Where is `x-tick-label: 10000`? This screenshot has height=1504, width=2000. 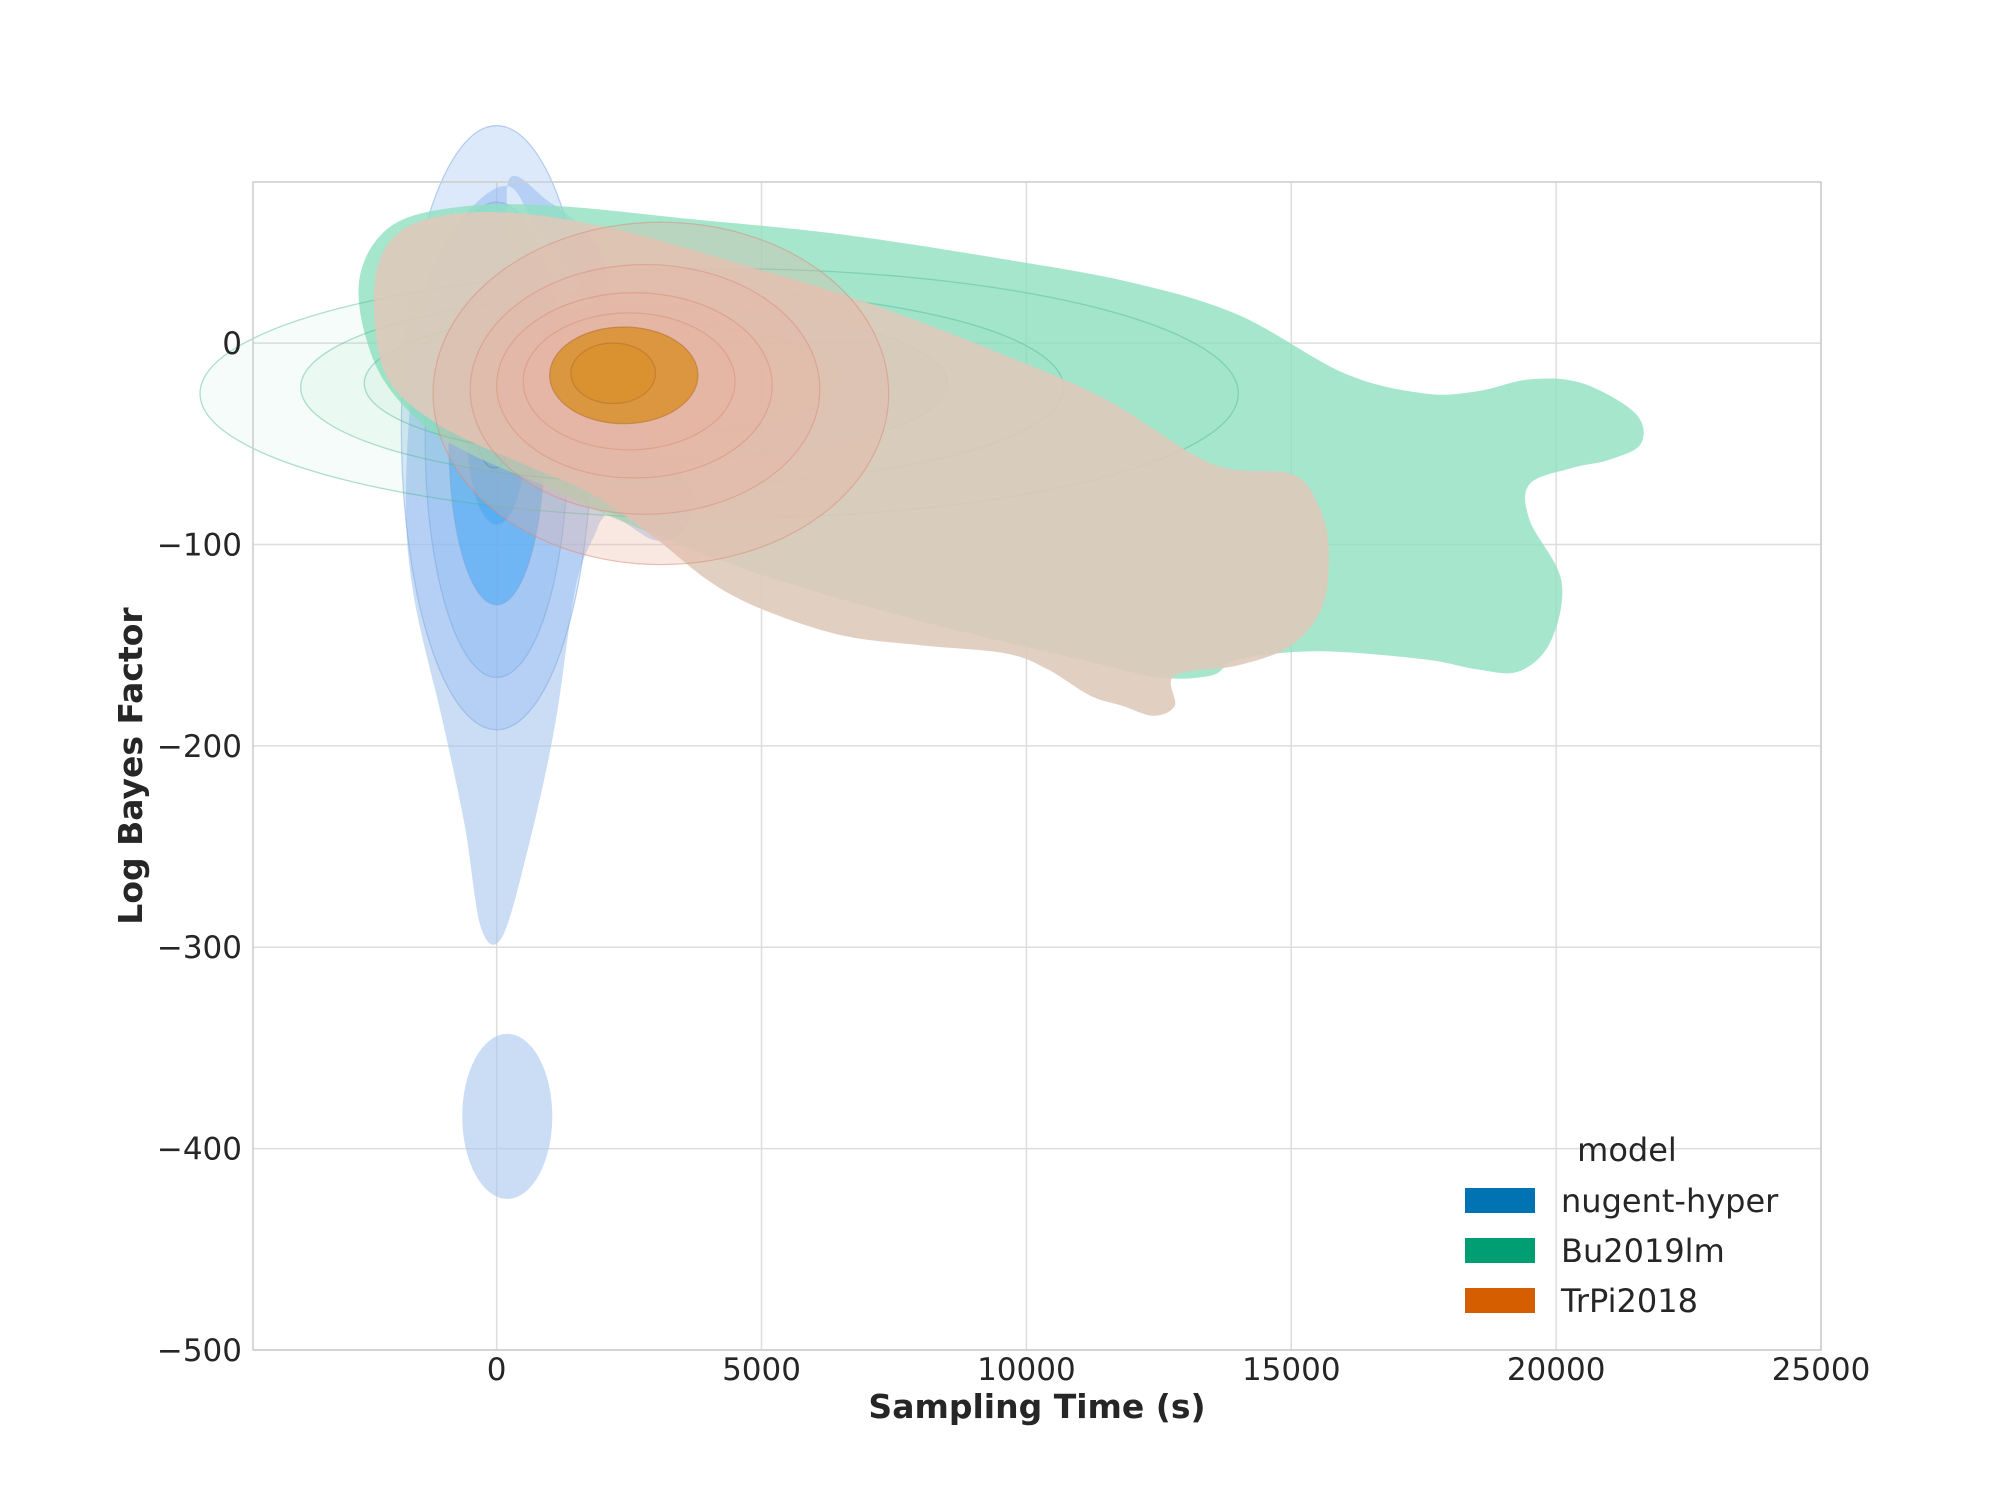 x-tick-label: 10000 is located at coordinates (1026, 1370).